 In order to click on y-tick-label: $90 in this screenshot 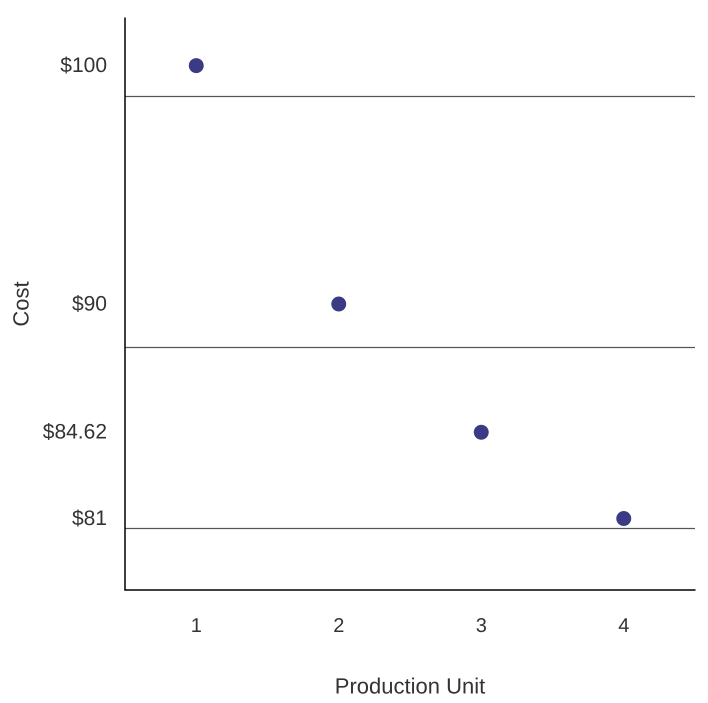, I will do `click(89, 304)`.